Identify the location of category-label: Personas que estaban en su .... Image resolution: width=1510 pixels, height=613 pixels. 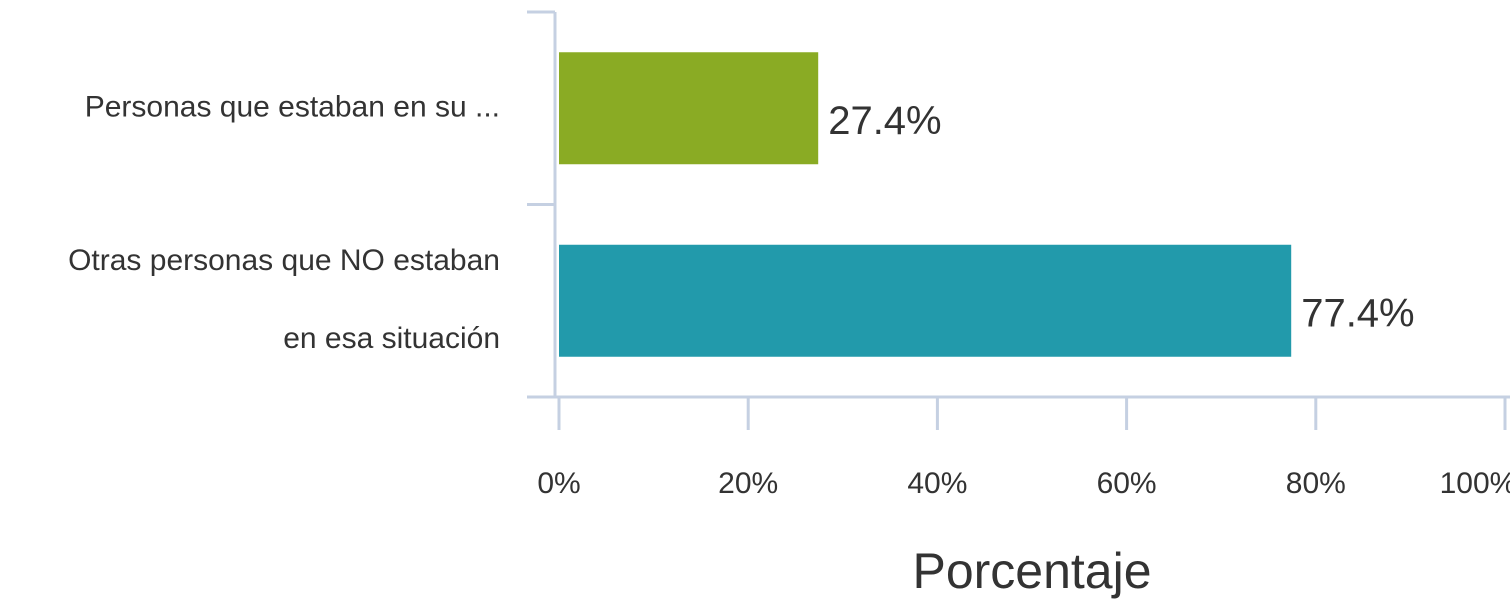
(292, 106).